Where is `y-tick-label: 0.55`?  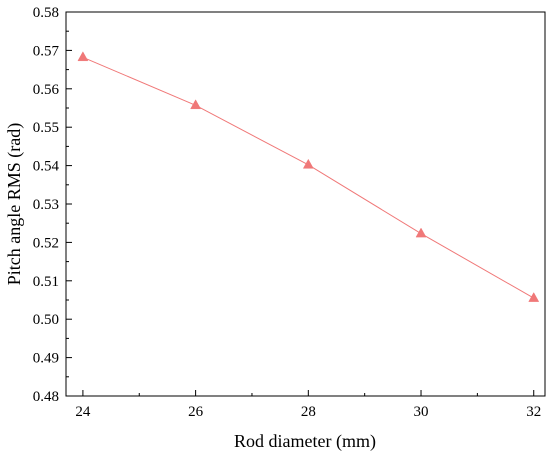 y-tick-label: 0.55 is located at coordinates (46, 128).